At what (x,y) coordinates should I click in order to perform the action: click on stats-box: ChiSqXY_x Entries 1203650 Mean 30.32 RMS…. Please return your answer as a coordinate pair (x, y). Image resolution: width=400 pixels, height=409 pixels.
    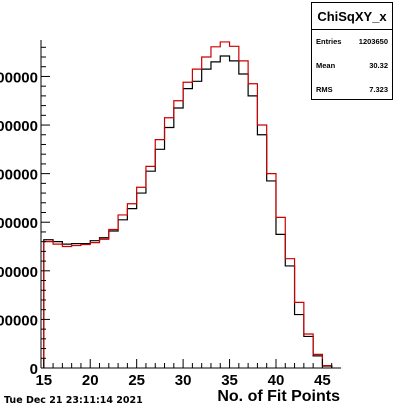
    Looking at the image, I should click on (352, 51).